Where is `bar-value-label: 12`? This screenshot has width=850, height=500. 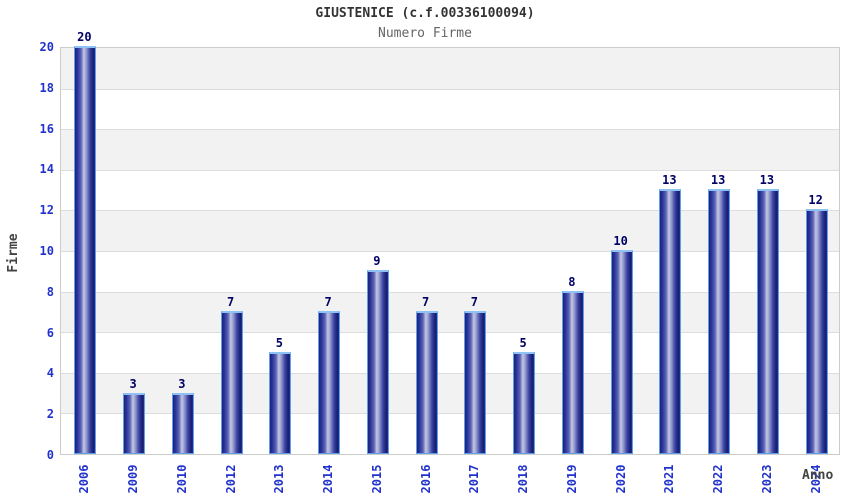
bar-value-label: 12 is located at coordinates (815, 200).